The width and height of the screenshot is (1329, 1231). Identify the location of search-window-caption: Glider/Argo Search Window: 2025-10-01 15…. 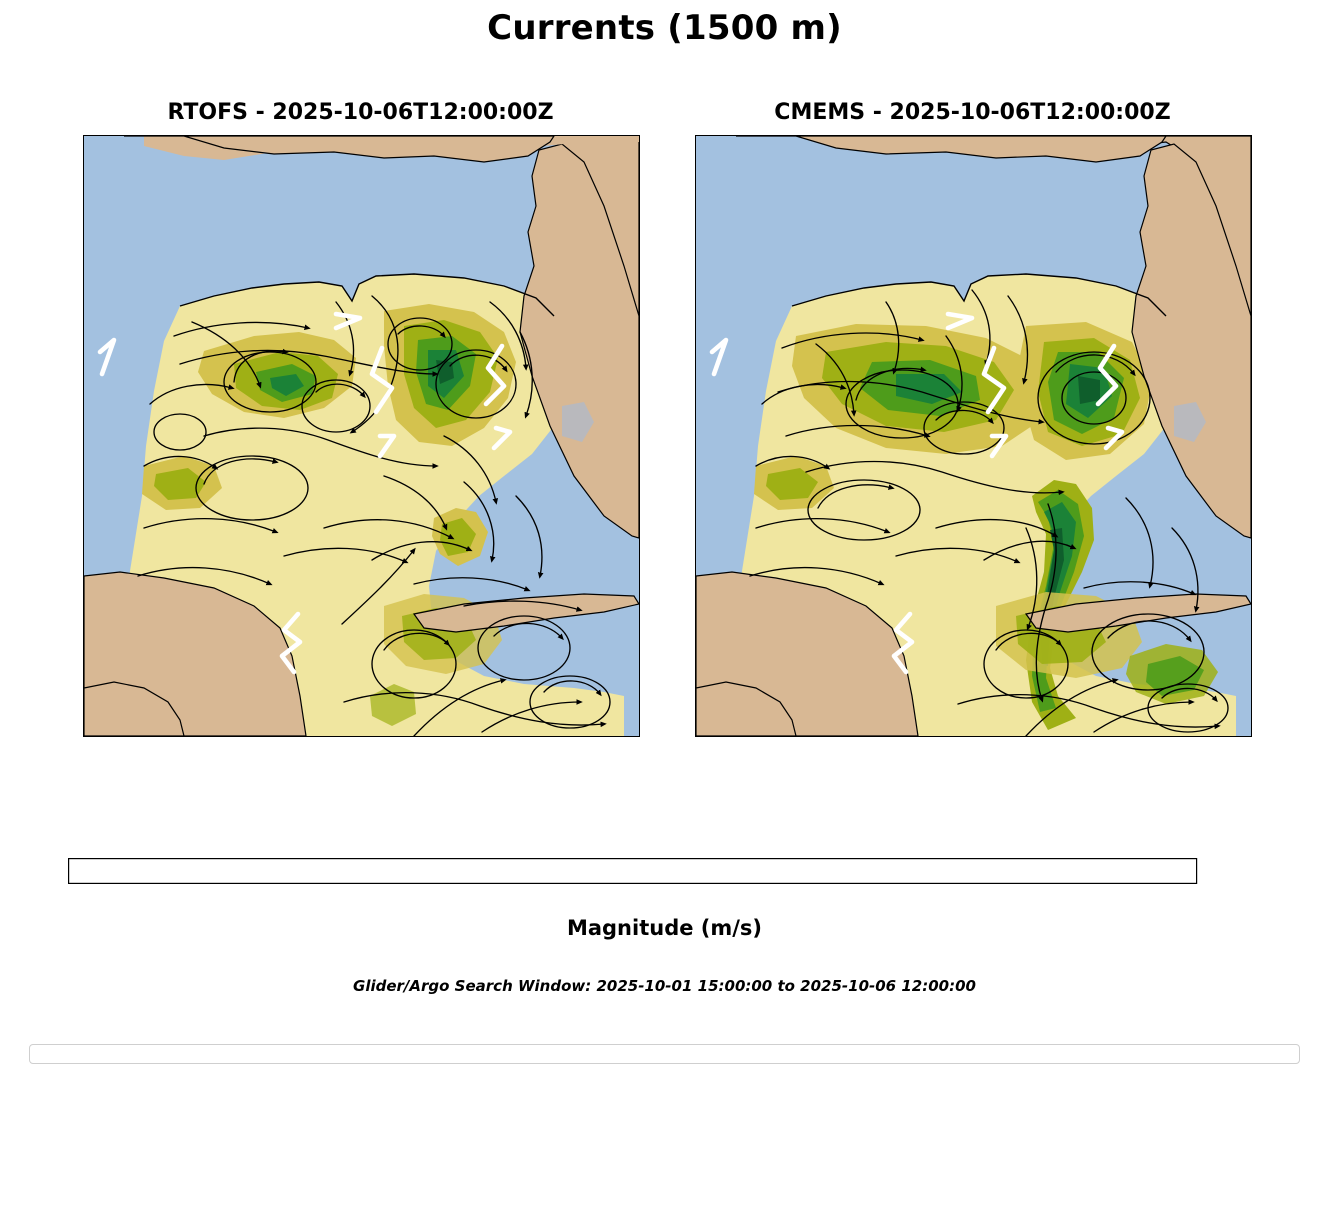
(664, 986).